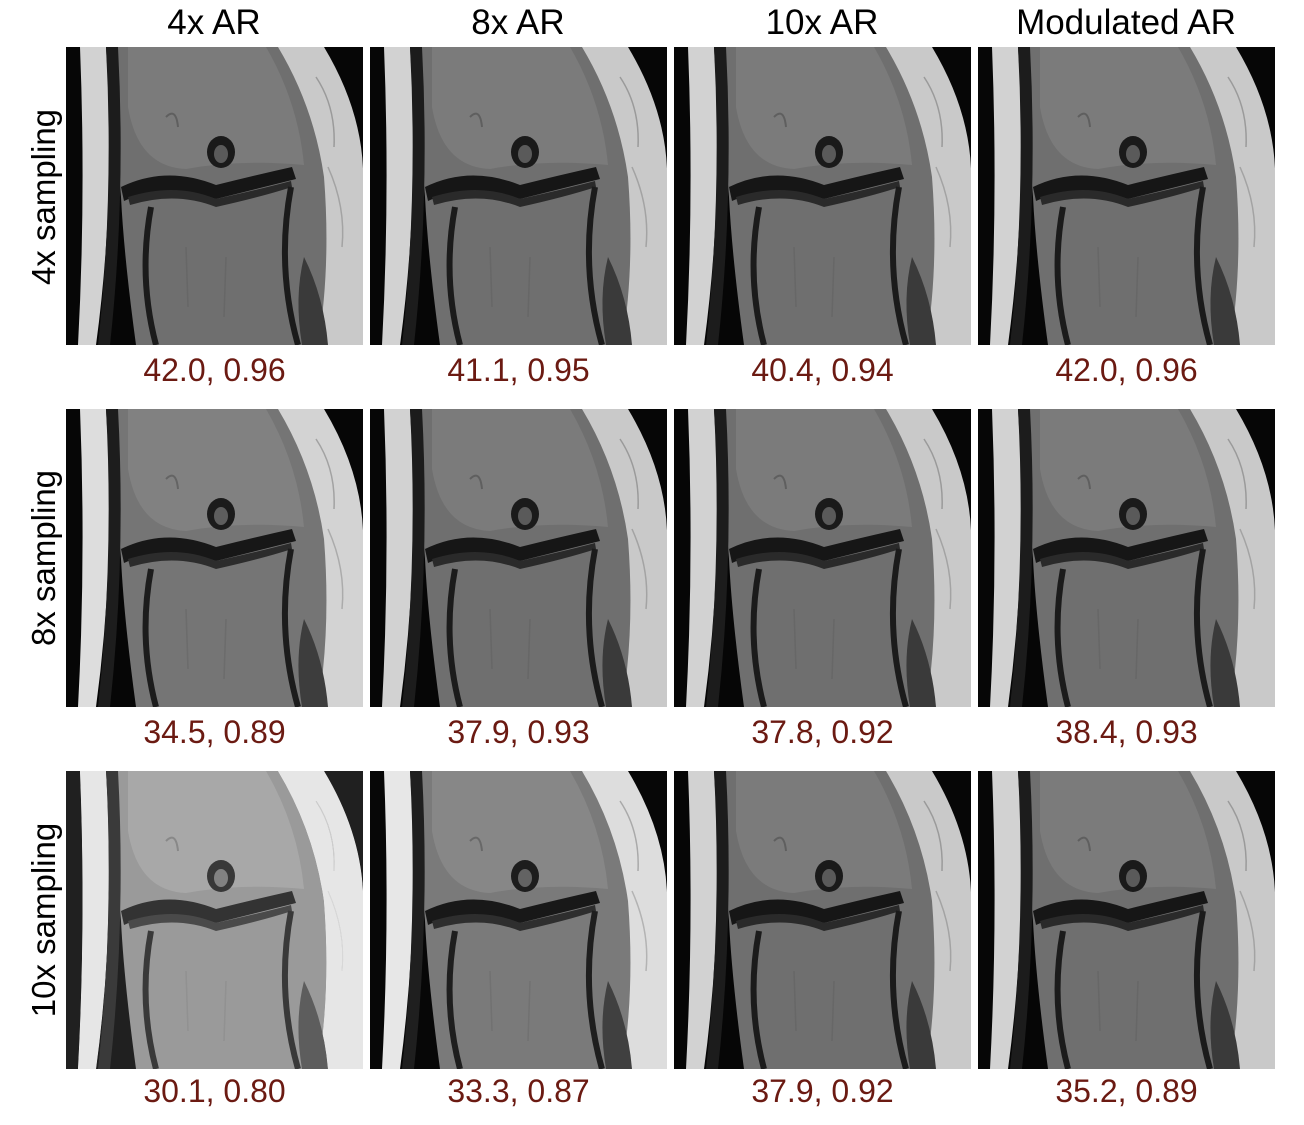 The image size is (1304, 1125). What do you see at coordinates (518, 558) in the screenshot?
I see `mri-image-8x-sampling-8x-ar` at bounding box center [518, 558].